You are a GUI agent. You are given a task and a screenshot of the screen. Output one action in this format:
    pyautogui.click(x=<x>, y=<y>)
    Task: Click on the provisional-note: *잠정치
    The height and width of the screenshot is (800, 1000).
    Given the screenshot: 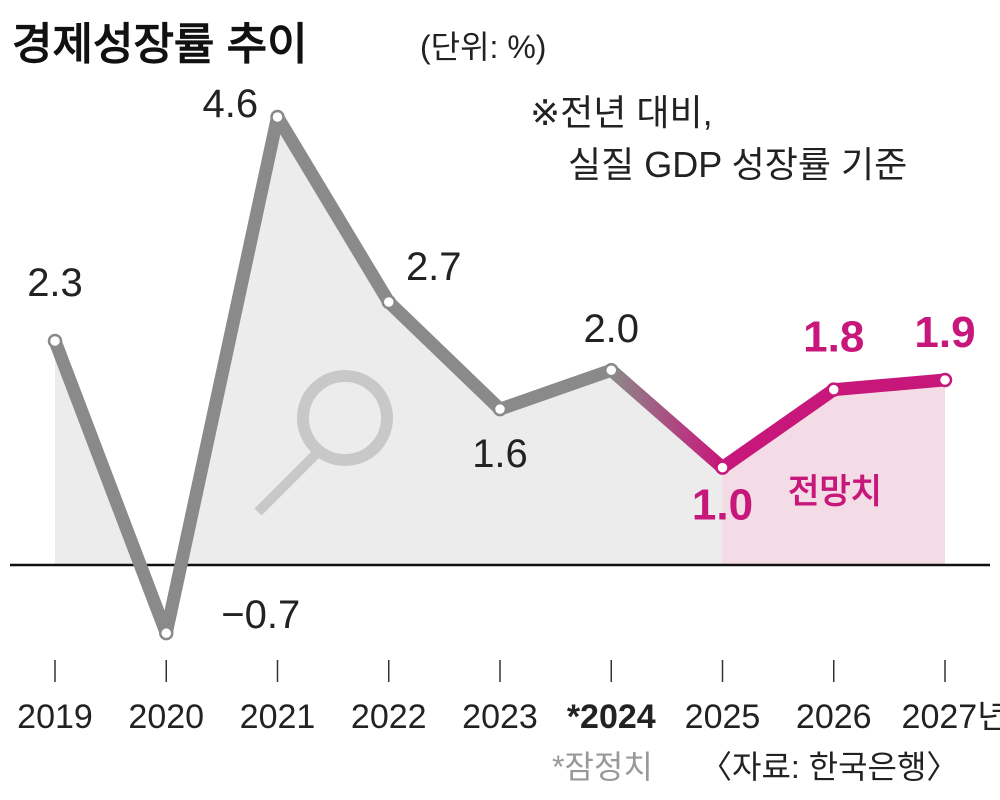 What is the action you would take?
    pyautogui.click(x=602, y=767)
    